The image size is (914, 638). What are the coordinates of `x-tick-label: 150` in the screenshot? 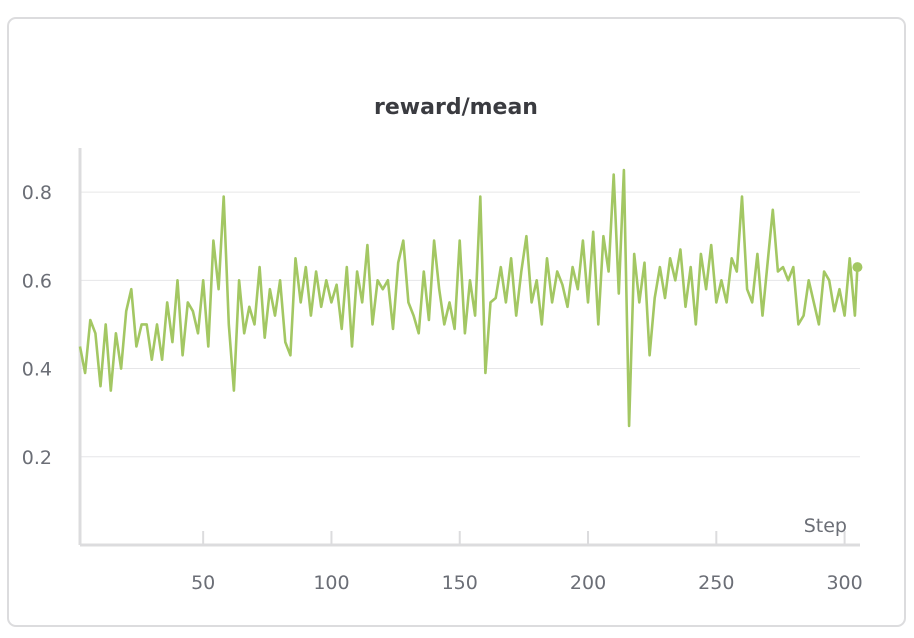 It's located at (460, 583).